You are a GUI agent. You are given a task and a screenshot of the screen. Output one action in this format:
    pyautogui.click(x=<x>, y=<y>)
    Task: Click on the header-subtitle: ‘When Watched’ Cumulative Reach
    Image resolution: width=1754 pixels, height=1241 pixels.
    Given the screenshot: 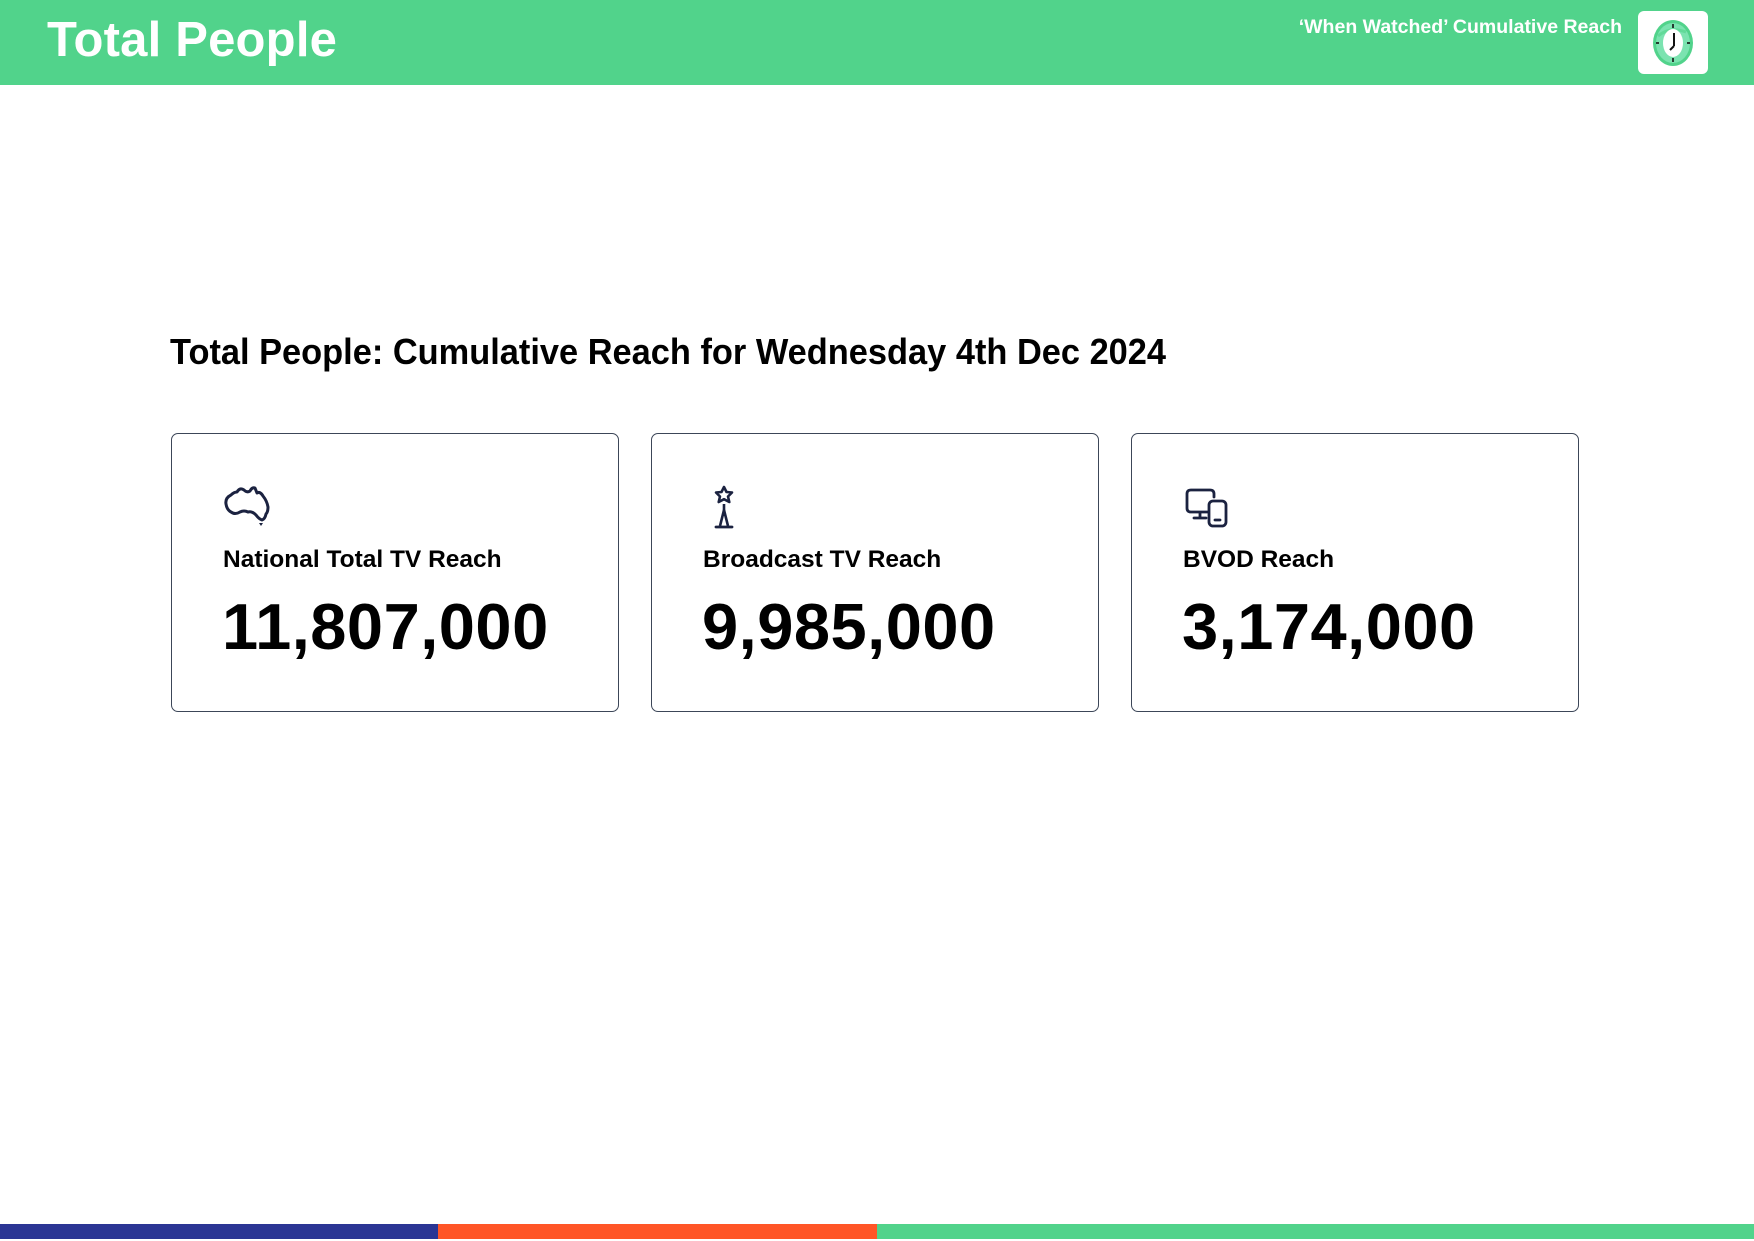 What is the action you would take?
    pyautogui.click(x=1460, y=27)
    